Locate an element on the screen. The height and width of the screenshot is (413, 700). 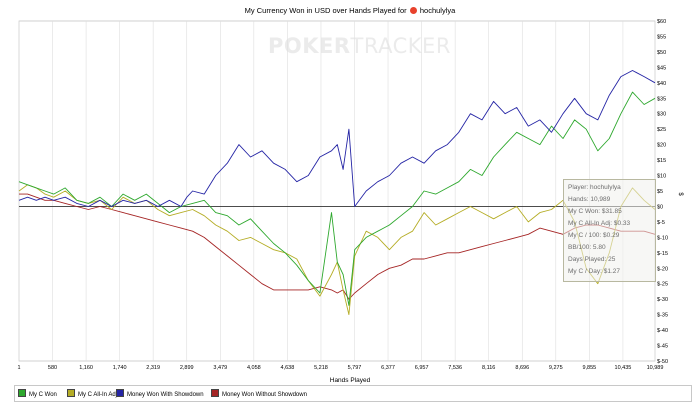
x-tick-label: 4,638 is located at coordinates (288, 368).